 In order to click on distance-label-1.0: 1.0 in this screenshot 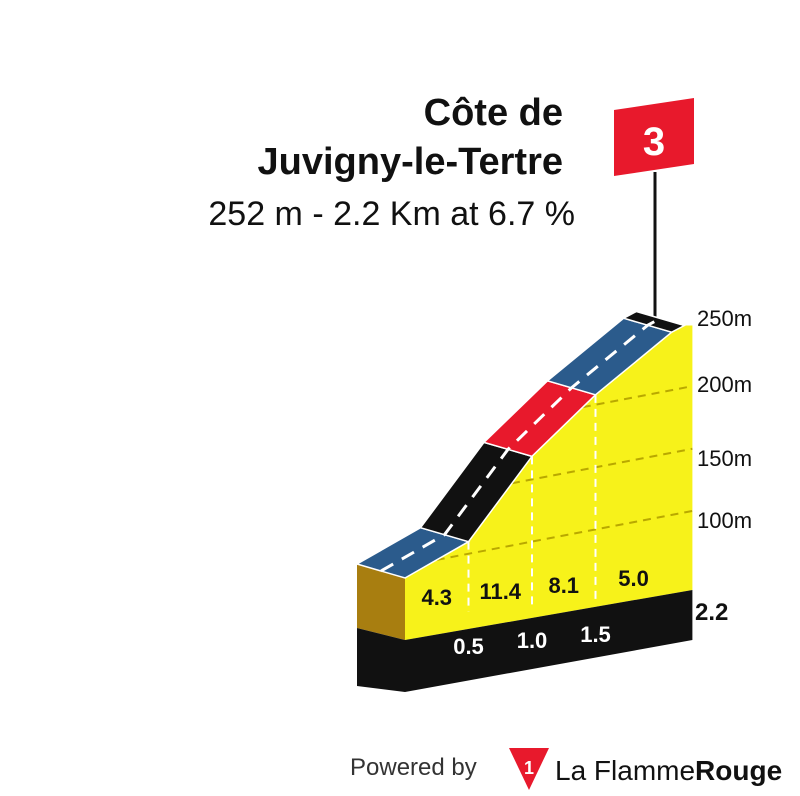, I will do `click(532, 640)`.